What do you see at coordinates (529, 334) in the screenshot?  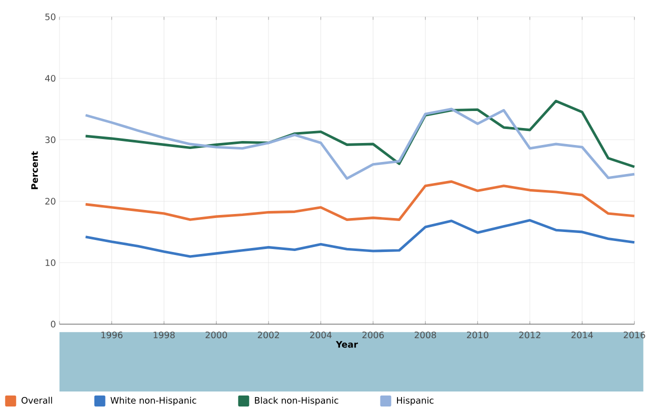 I see `x-tick-label: 2012` at bounding box center [529, 334].